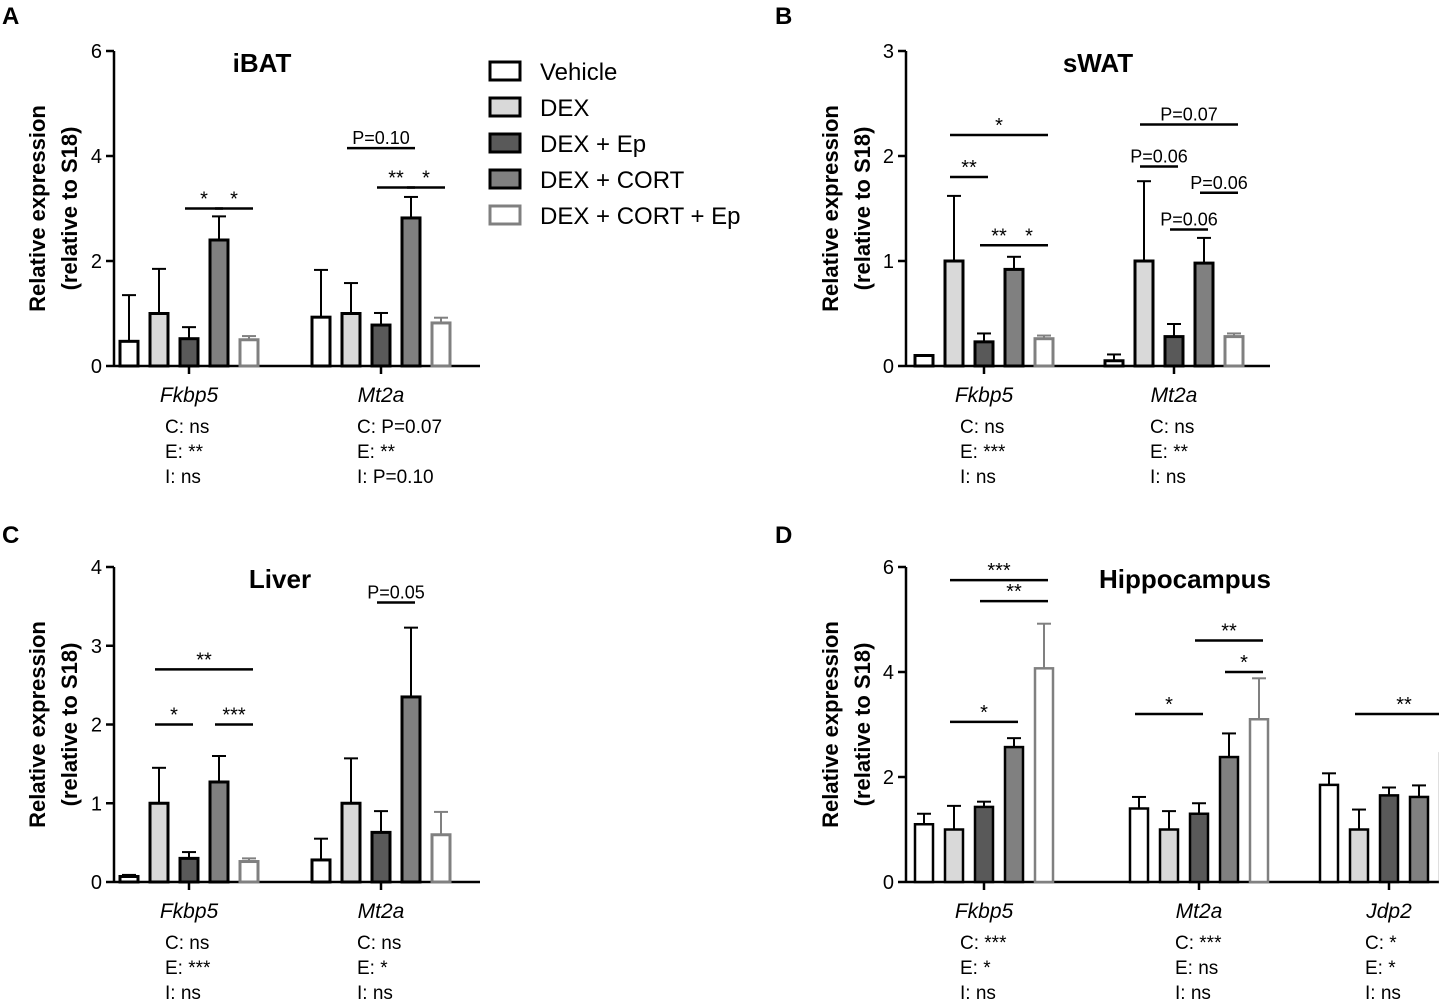  Describe the element at coordinates (783, 16) in the screenshot. I see `panel-letter-b: B` at that location.